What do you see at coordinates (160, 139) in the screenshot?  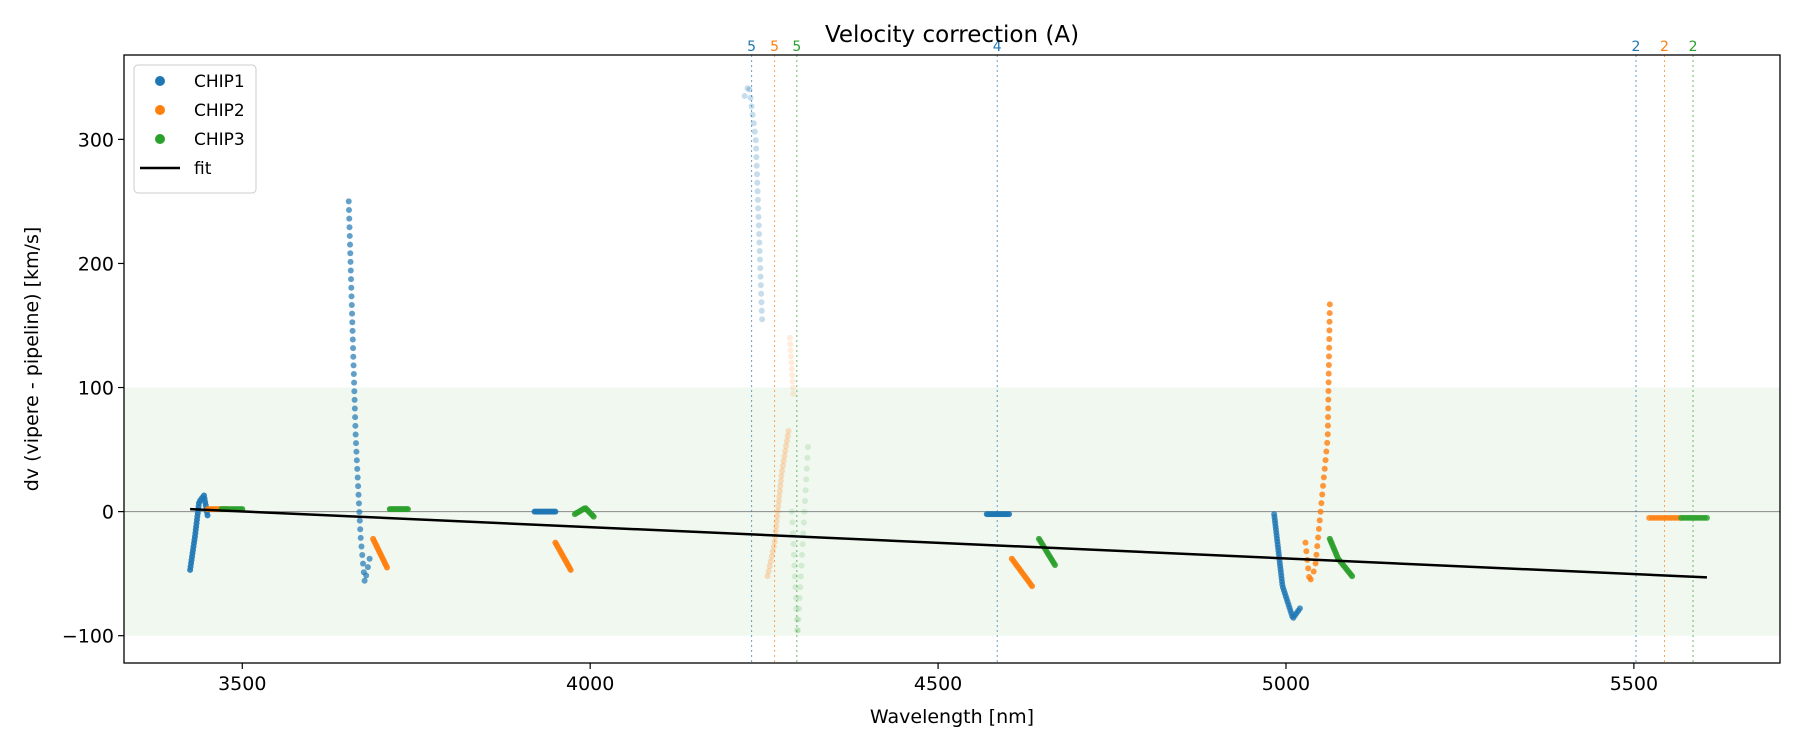 I see `legend-marker-chip3` at bounding box center [160, 139].